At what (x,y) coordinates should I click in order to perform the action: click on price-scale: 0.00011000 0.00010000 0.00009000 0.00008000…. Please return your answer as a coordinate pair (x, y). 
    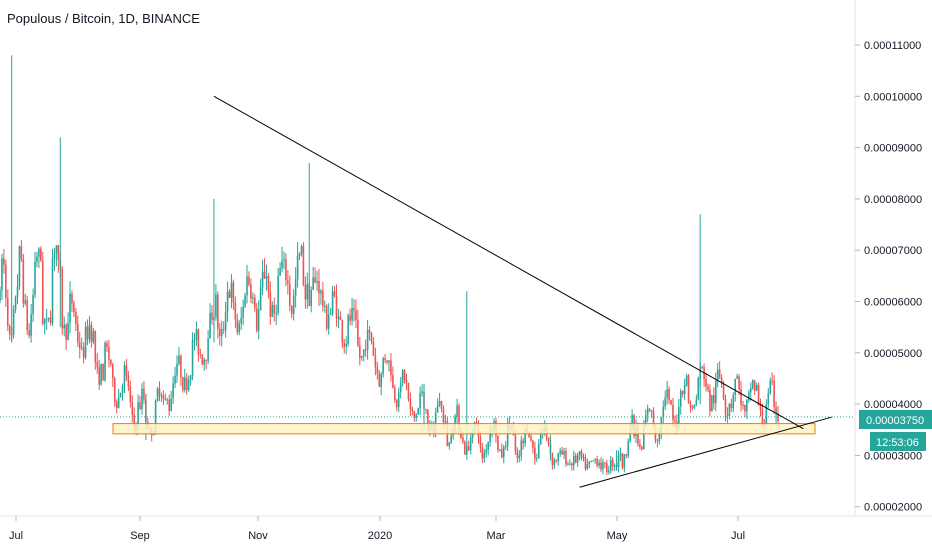
    Looking at the image, I should click on (888, 277).